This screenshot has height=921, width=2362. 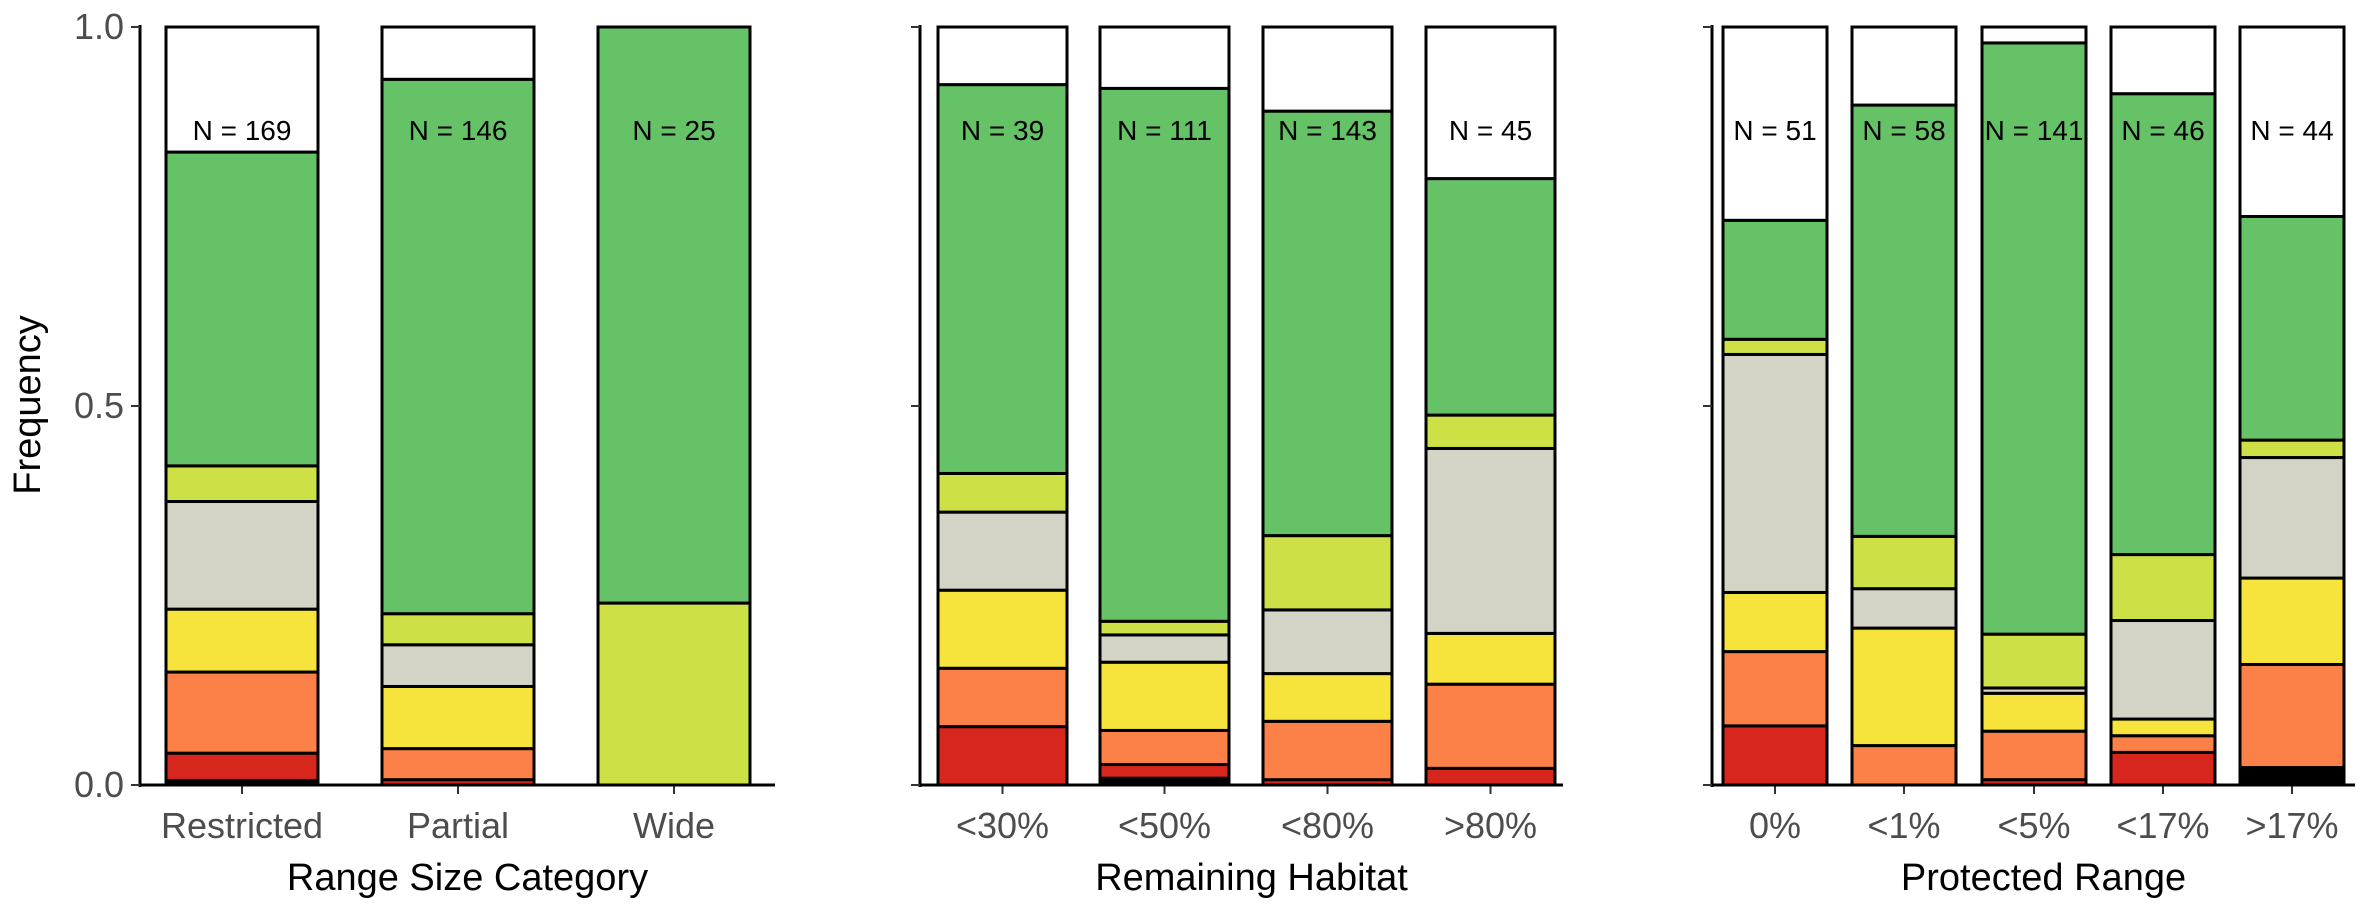 I want to click on sample-size-label: N = 58, so click(x=1903, y=130).